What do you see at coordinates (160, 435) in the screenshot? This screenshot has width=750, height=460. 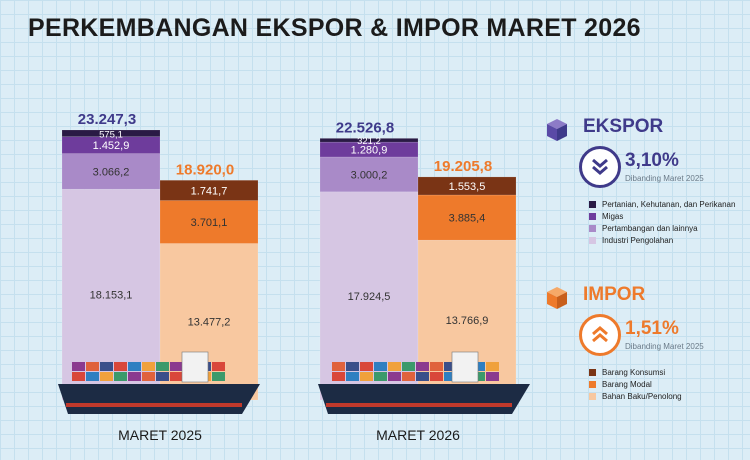 I see `category-label: MARET 2025` at bounding box center [160, 435].